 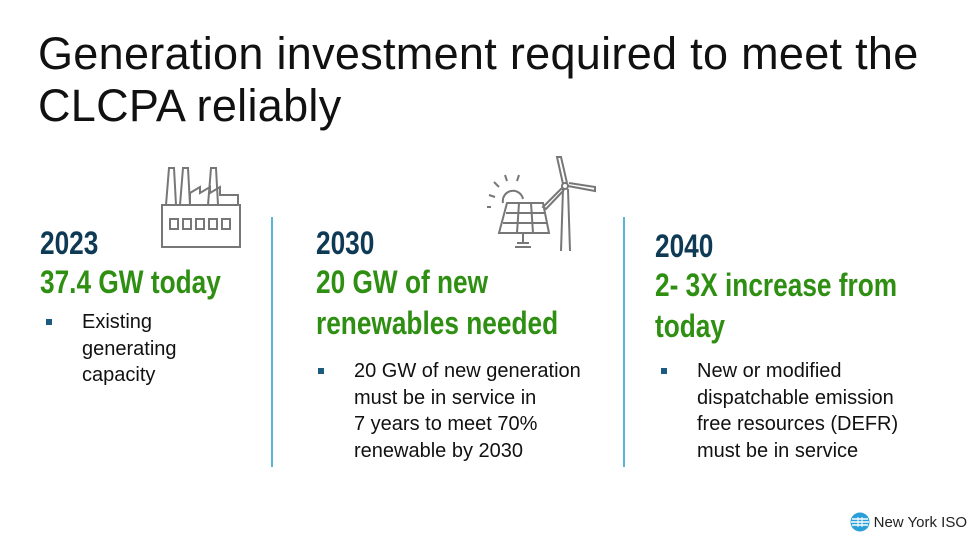 I want to click on nyiso-logo: New York ISO, so click(x=908, y=522).